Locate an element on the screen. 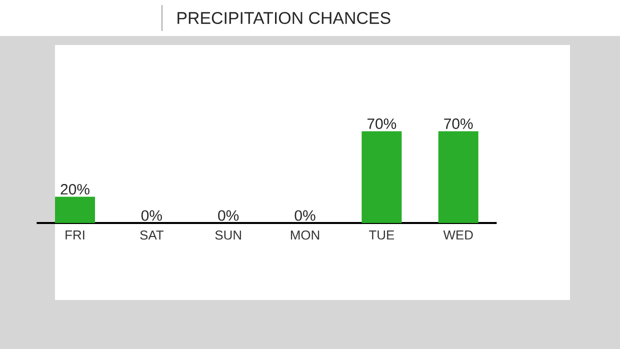 The image size is (620, 349). x-tick-label: SAT is located at coordinates (152, 235).